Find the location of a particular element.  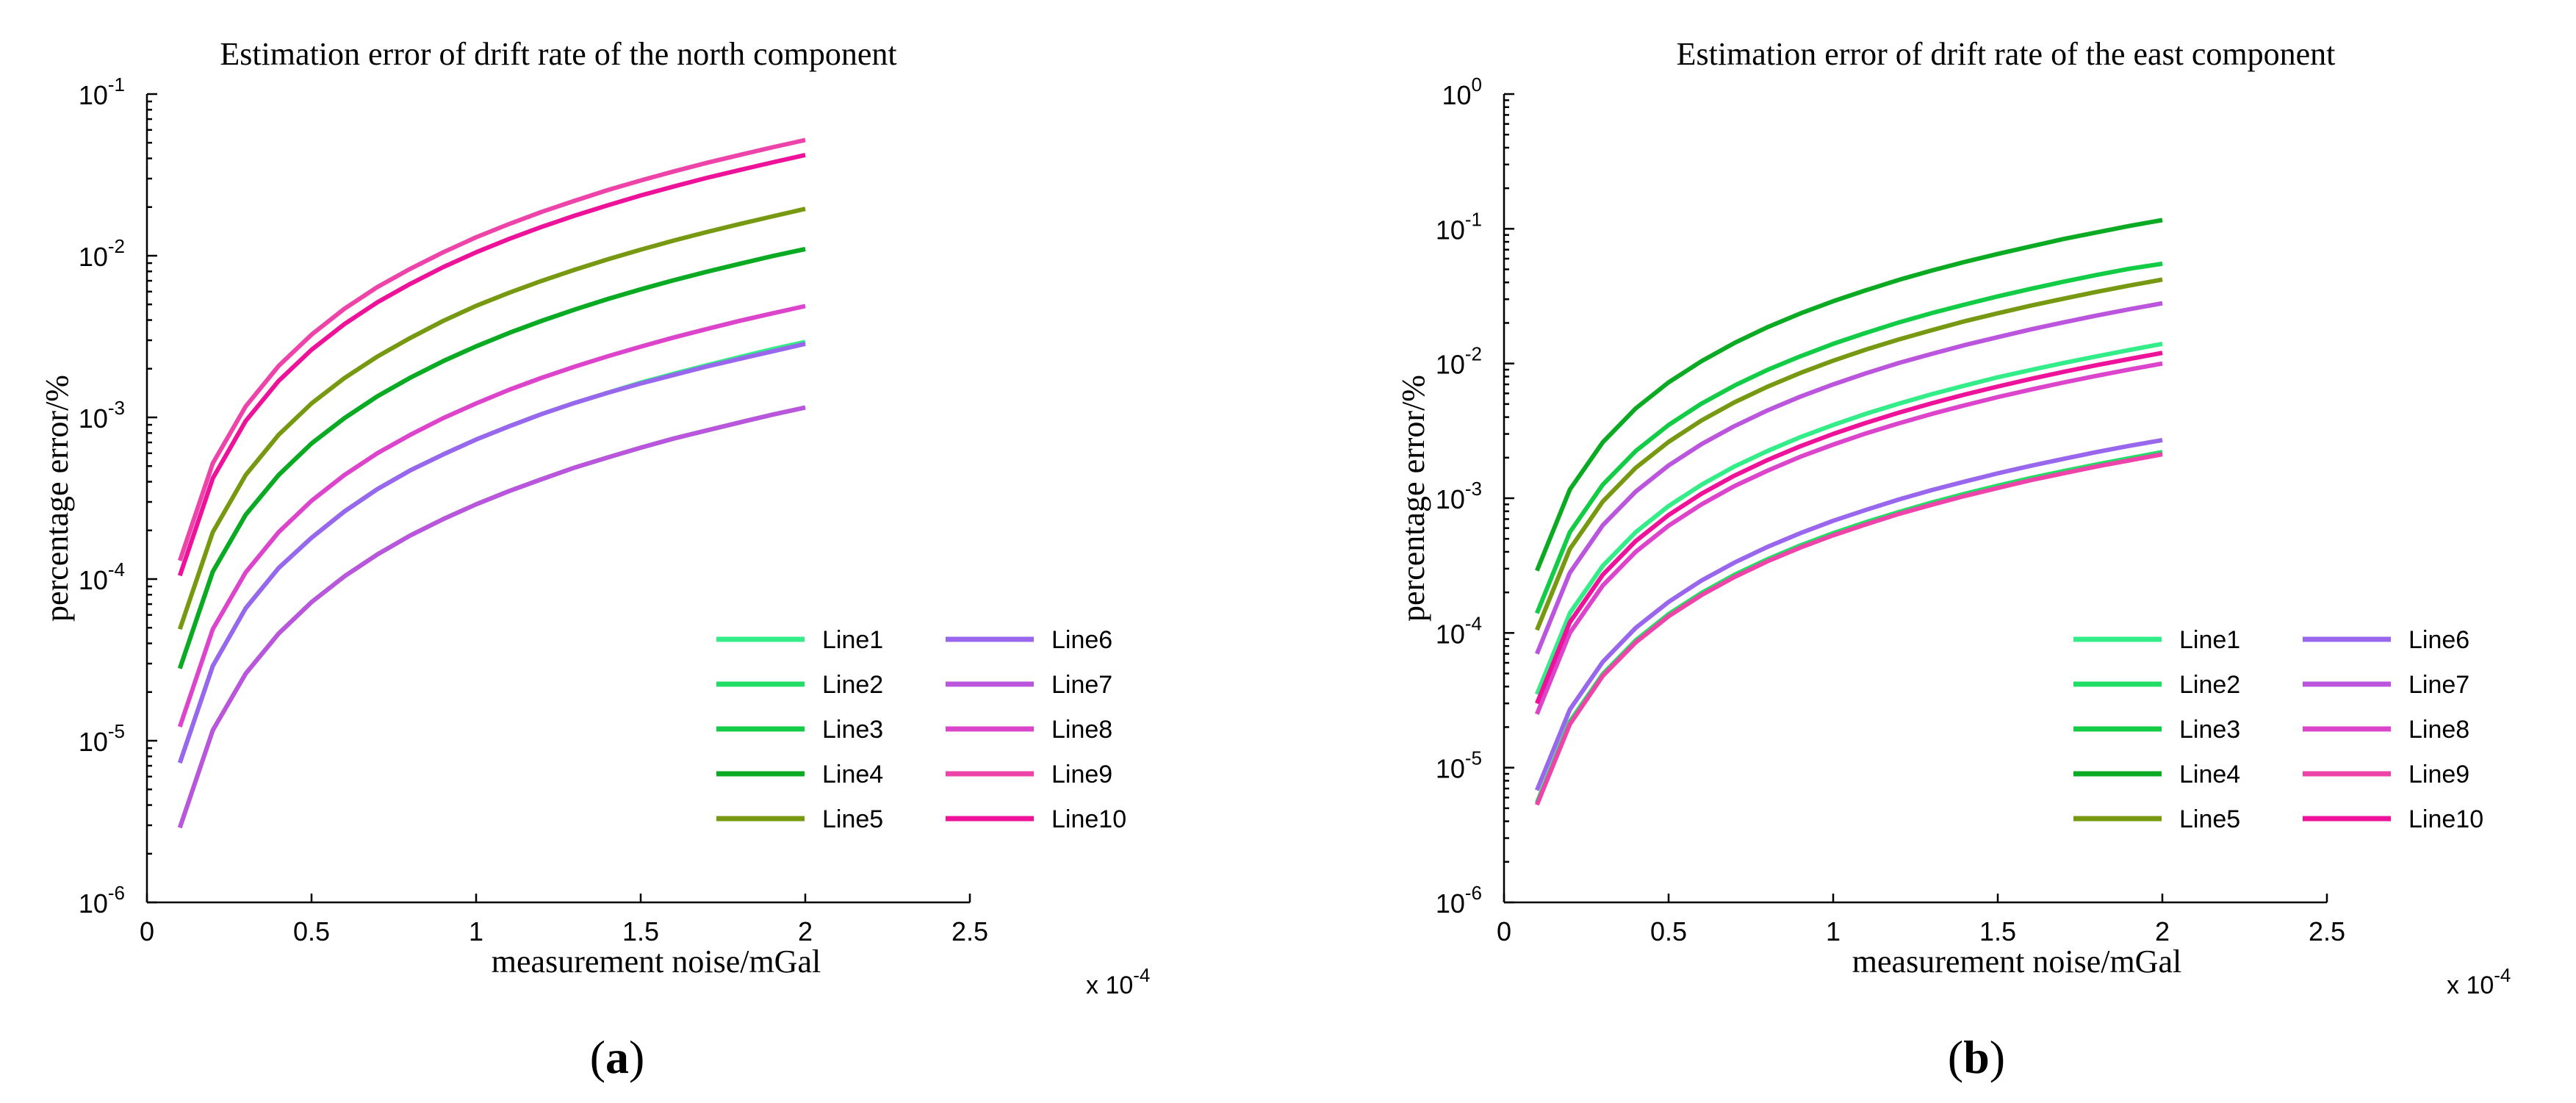

x-axis-label: measurement noise/mGal is located at coordinates (656, 962).